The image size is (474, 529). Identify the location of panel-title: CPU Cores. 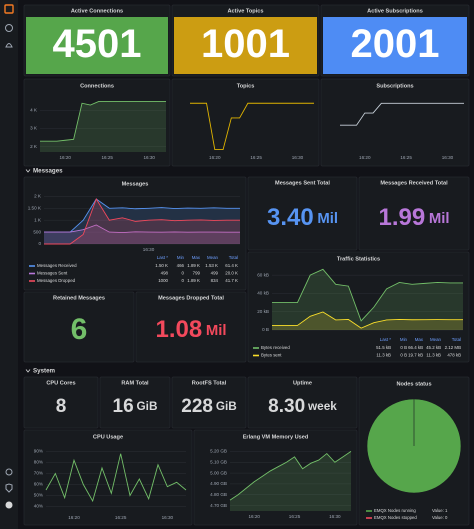
(60, 383).